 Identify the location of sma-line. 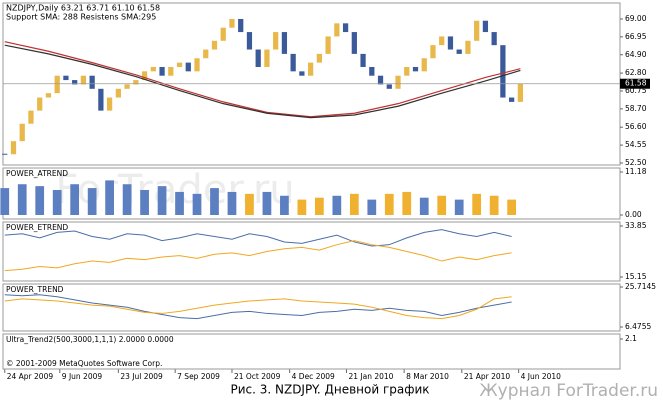
(262, 79).